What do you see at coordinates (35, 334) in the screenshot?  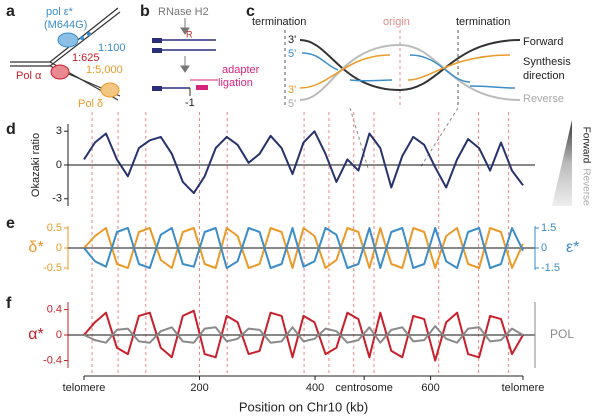 I see `y-label: α*` at bounding box center [35, 334].